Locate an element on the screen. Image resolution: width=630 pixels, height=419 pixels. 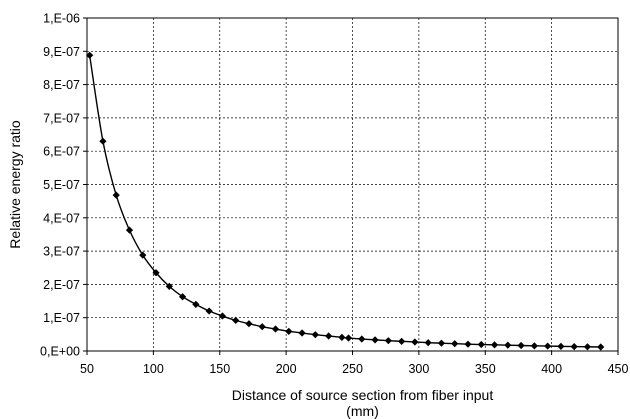
x-tick-label: 250 is located at coordinates (352, 369).